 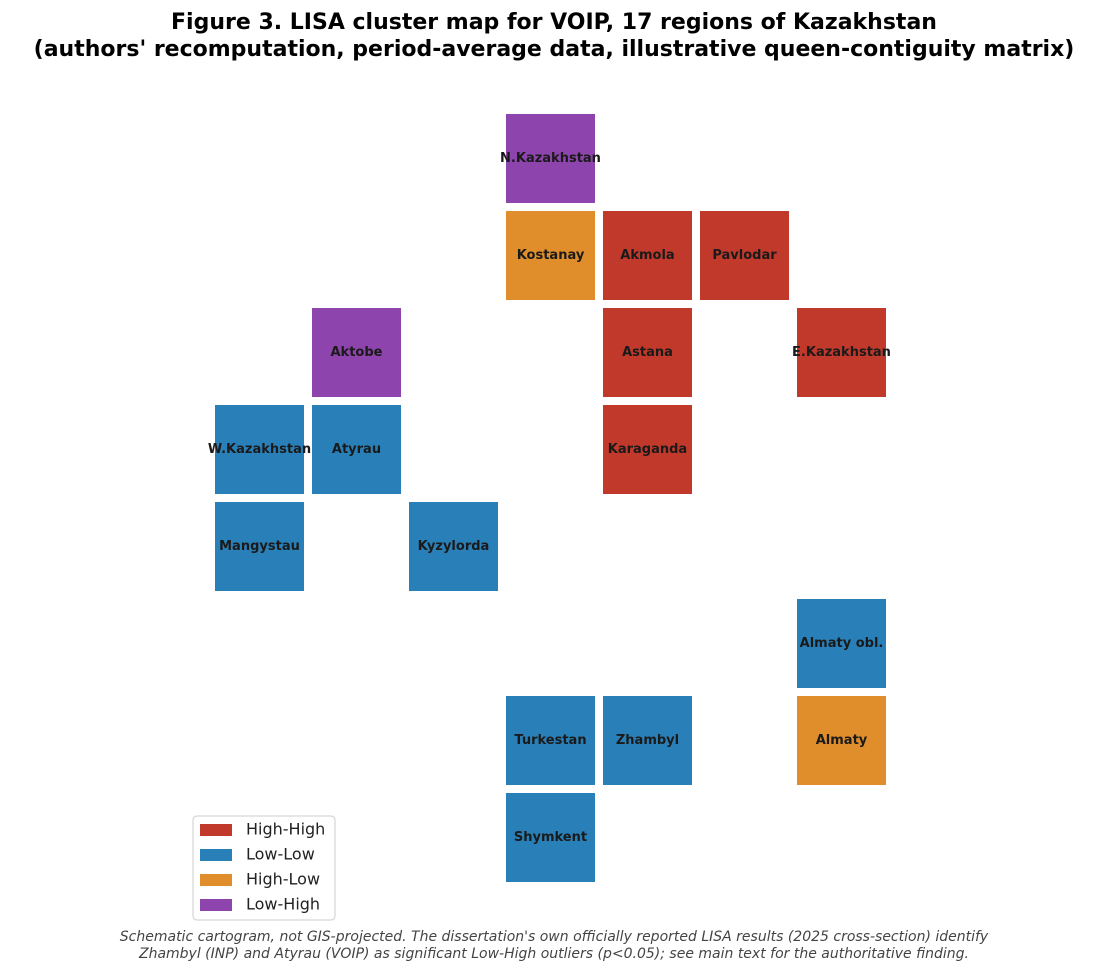 I want to click on region-label: Kyzylorda, so click(x=454, y=546).